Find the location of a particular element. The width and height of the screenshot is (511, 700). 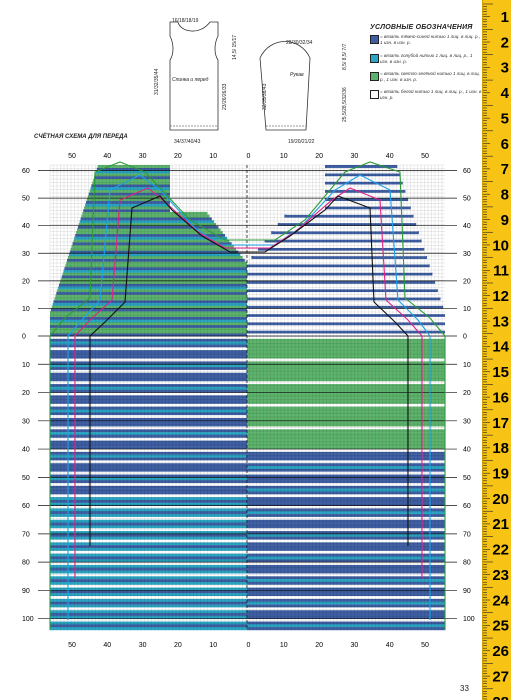

ruler-number: 23 is located at coordinates (500, 575).